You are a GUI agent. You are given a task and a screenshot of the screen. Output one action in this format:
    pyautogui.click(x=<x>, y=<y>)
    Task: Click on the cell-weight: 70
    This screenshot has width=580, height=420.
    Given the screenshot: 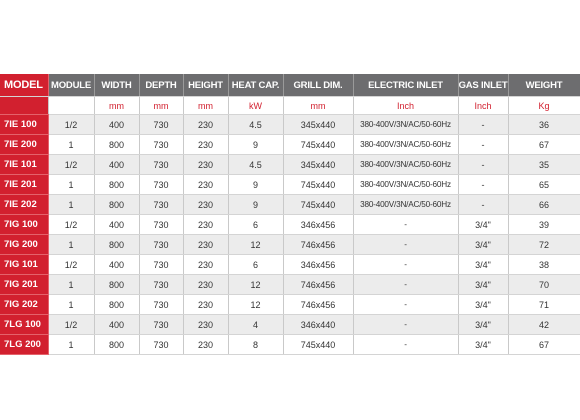 What is the action you would take?
    pyautogui.click(x=544, y=284)
    